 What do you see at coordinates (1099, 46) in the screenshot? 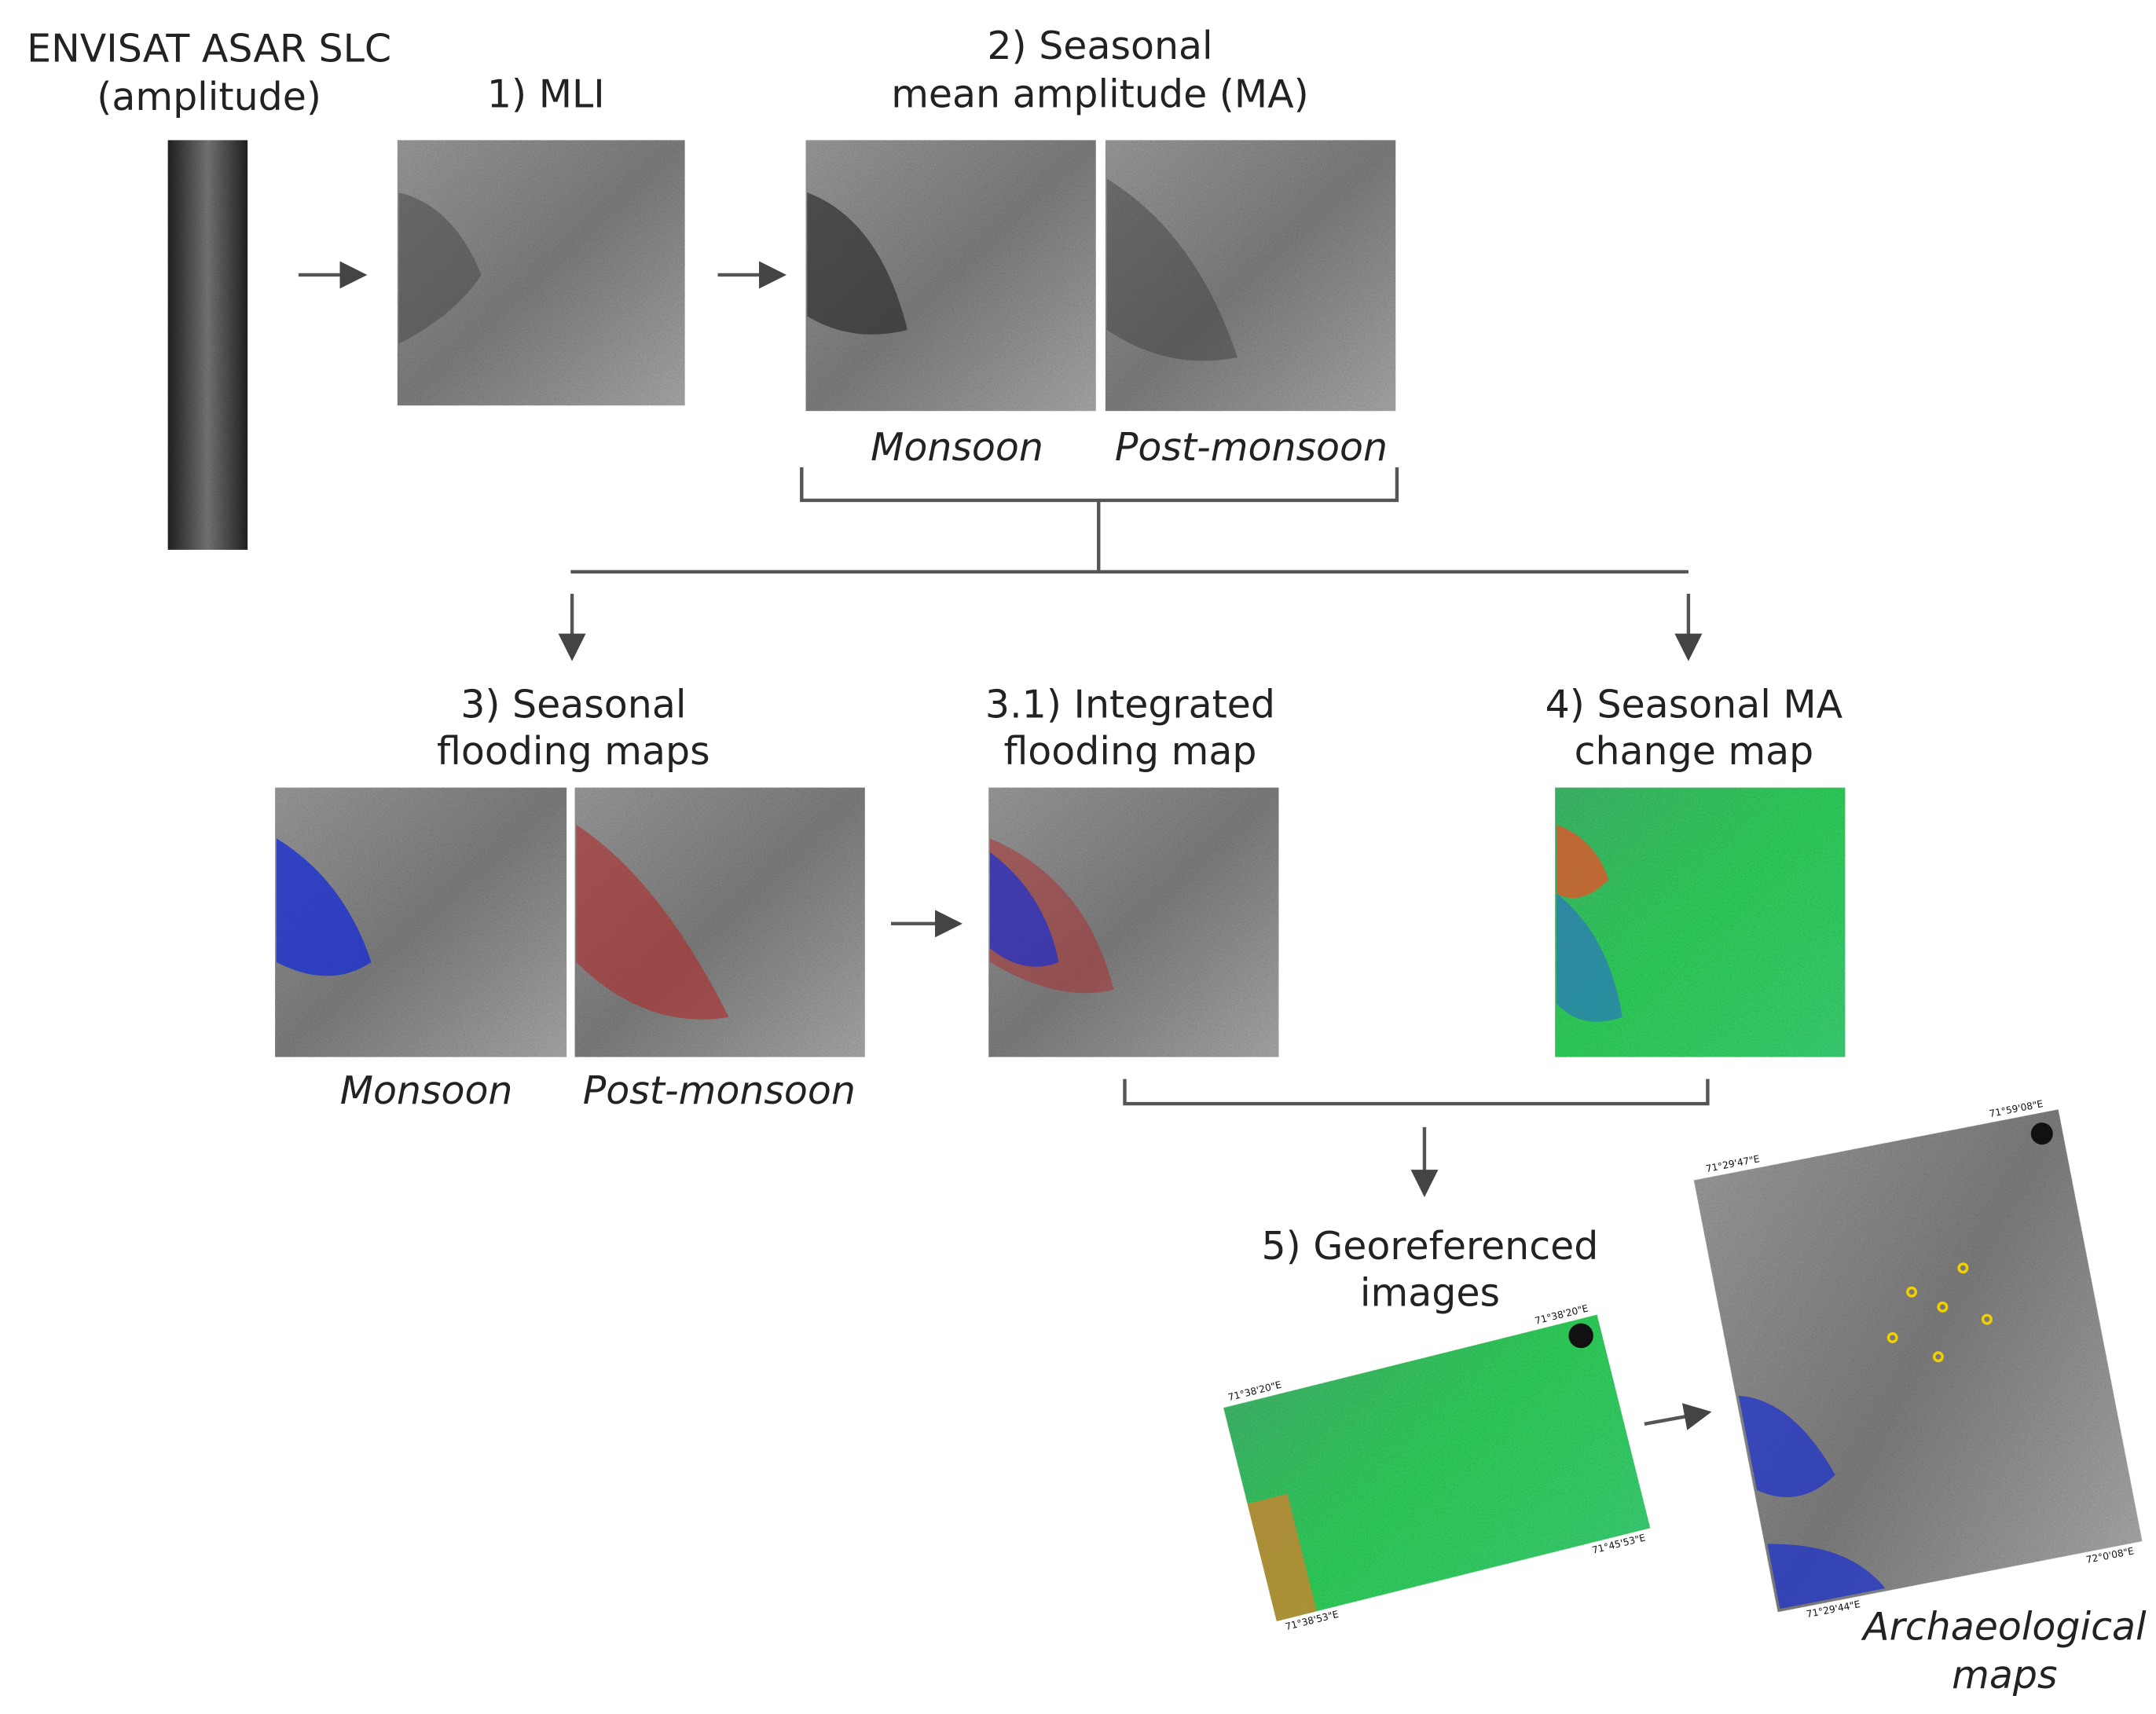
I see `ma-title: 2) Seasonal` at bounding box center [1099, 46].